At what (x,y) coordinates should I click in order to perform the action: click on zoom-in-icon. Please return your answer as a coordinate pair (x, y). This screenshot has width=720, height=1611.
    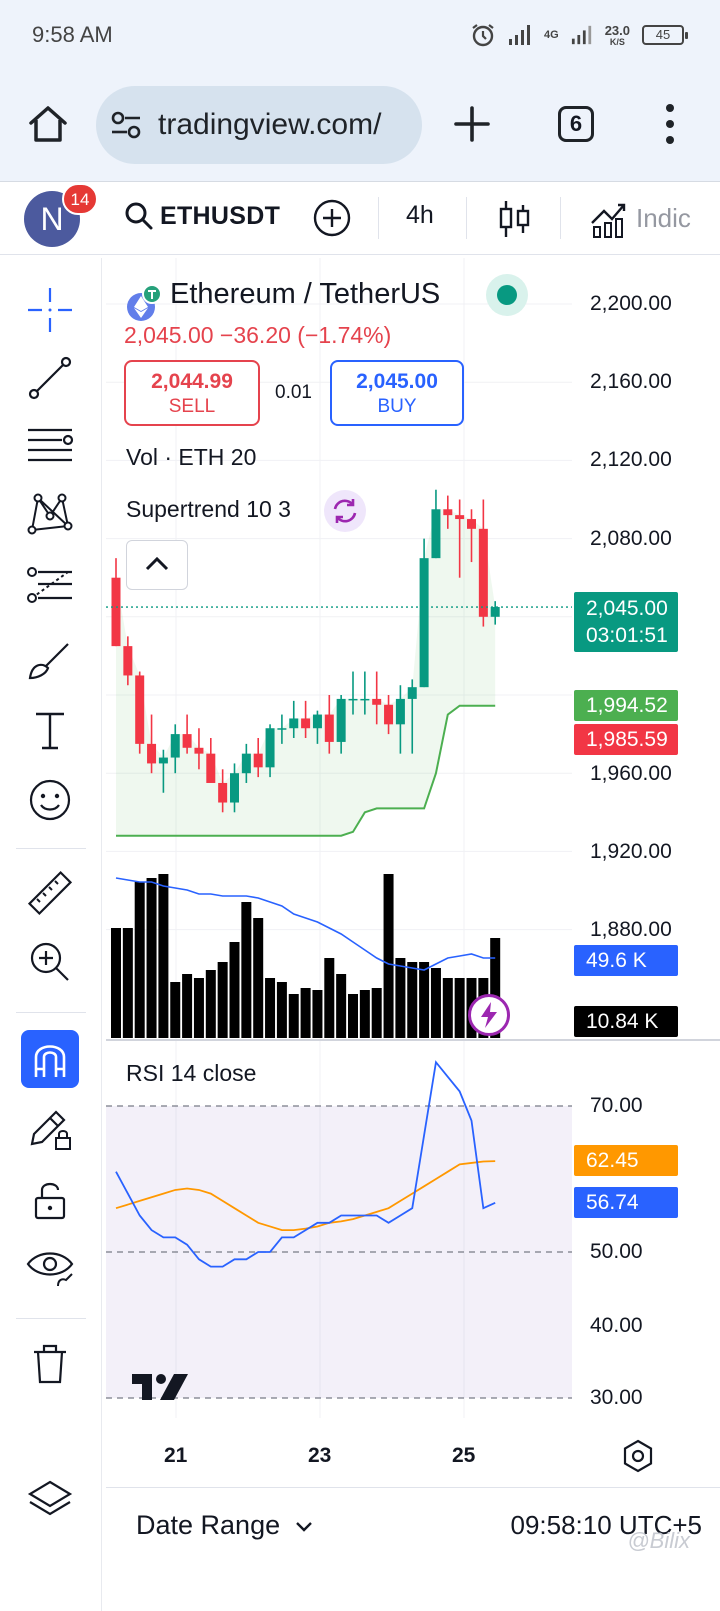
    Looking at the image, I should click on (49, 961).